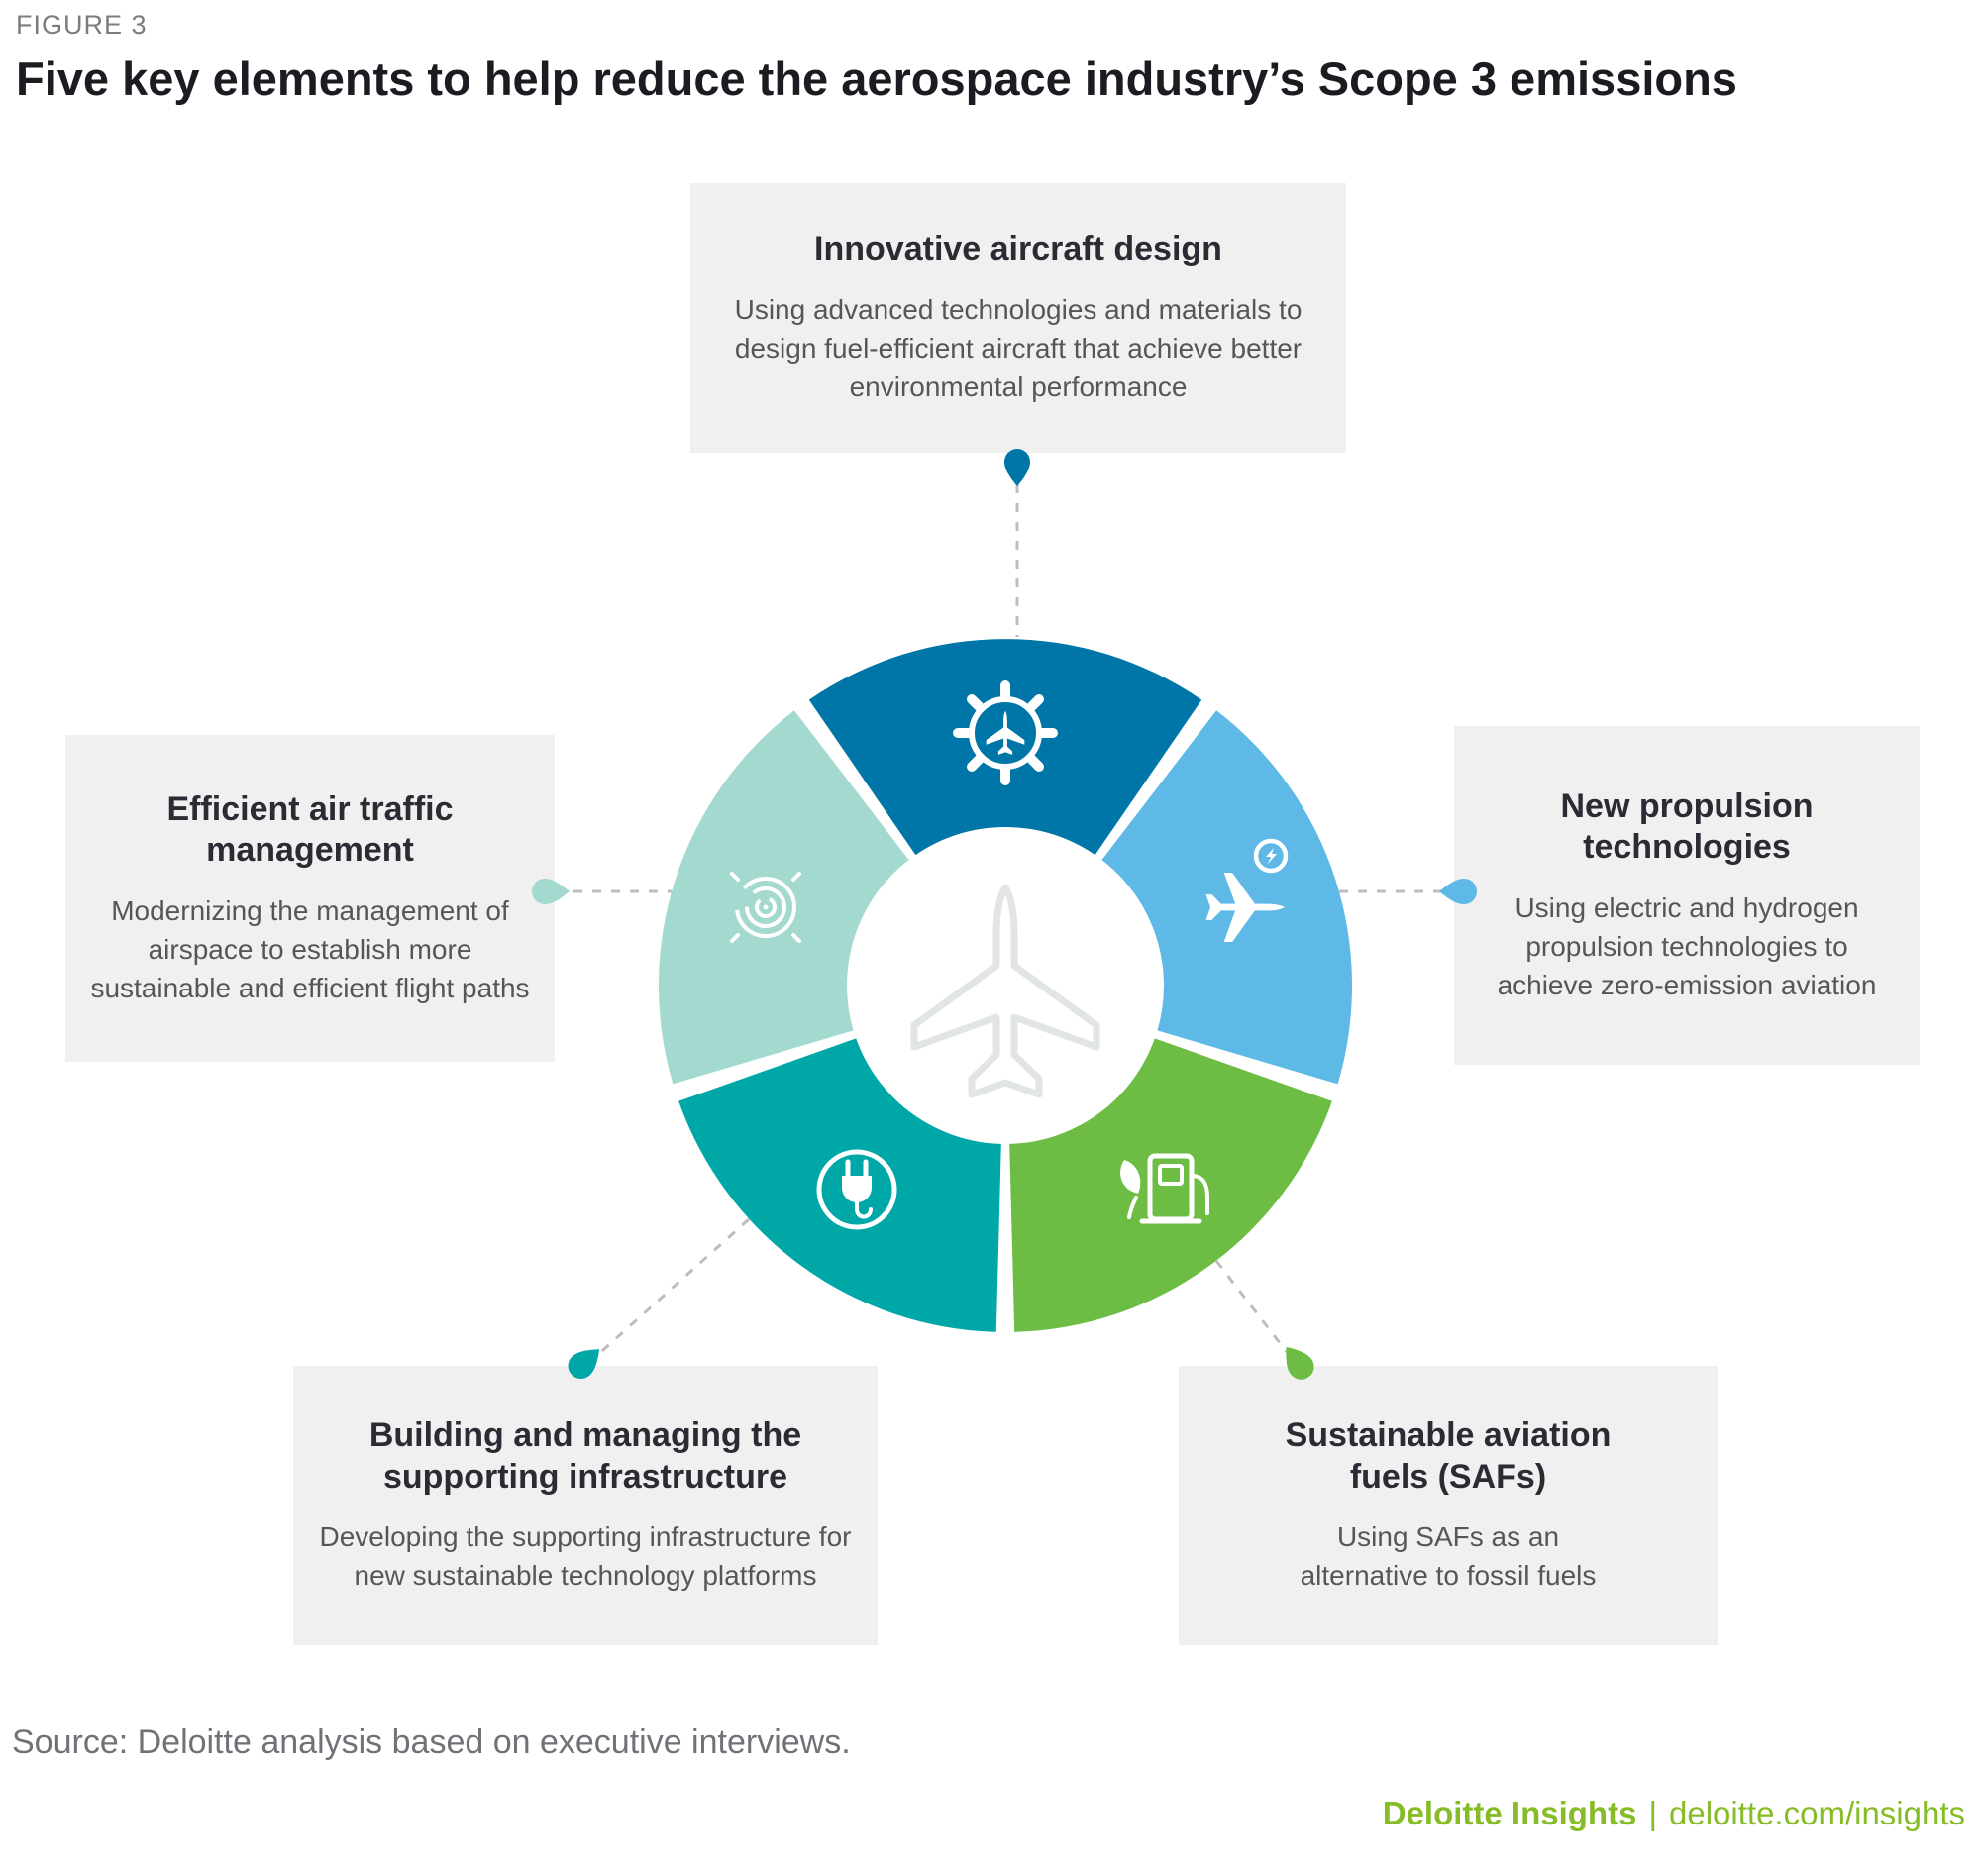 This screenshot has height=1876, width=1981. What do you see at coordinates (766, 907) in the screenshot?
I see `radar-icon` at bounding box center [766, 907].